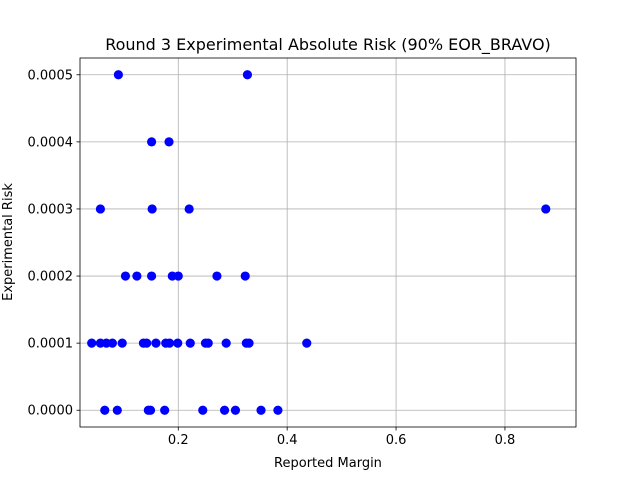  What do you see at coordinates (51, 344) in the screenshot?
I see `y-tick-label: 0.0001` at bounding box center [51, 344].